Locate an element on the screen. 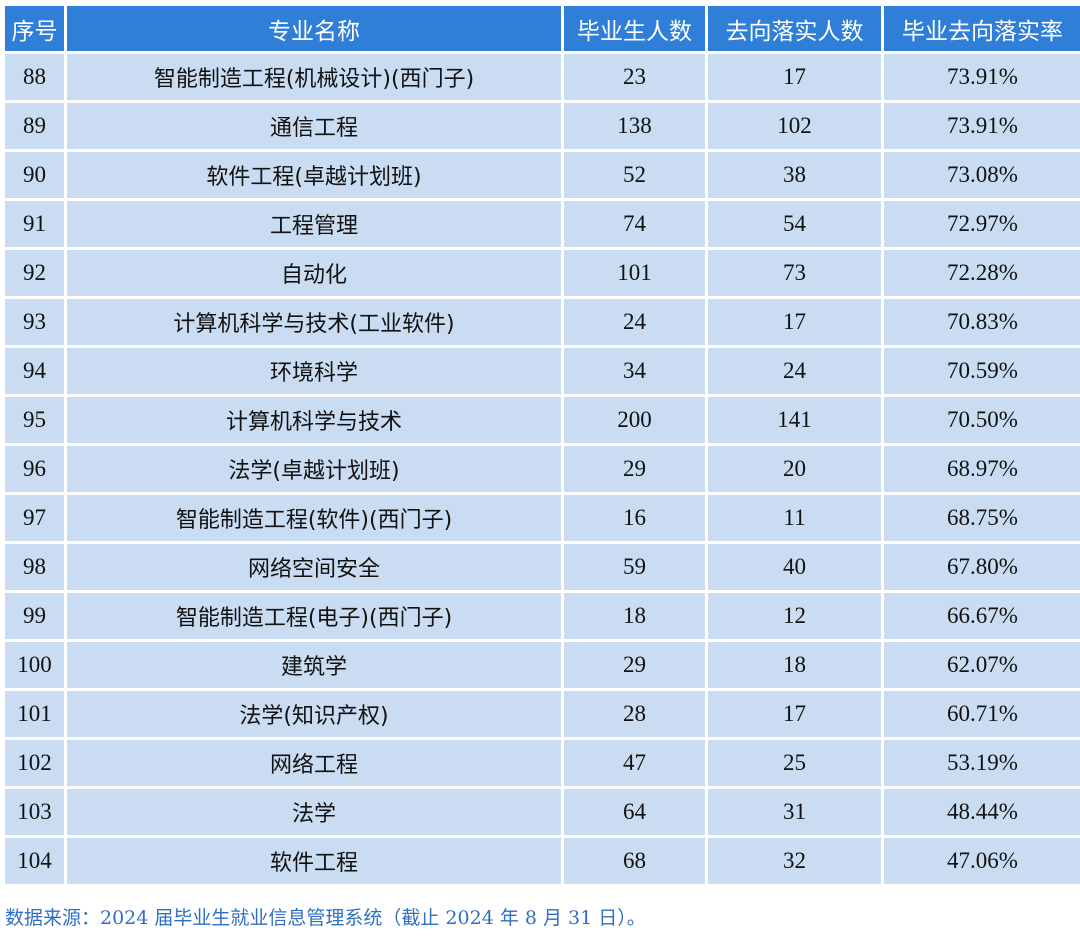  row-index: 94 is located at coordinates (34, 371).